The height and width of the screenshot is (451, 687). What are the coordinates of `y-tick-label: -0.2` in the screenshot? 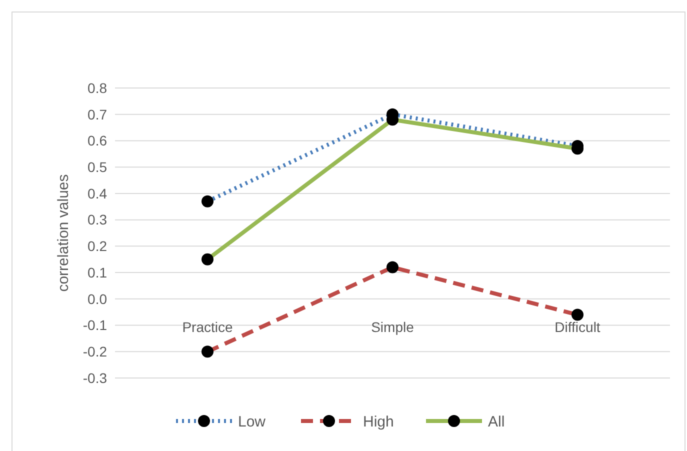 It's located at (95, 352).